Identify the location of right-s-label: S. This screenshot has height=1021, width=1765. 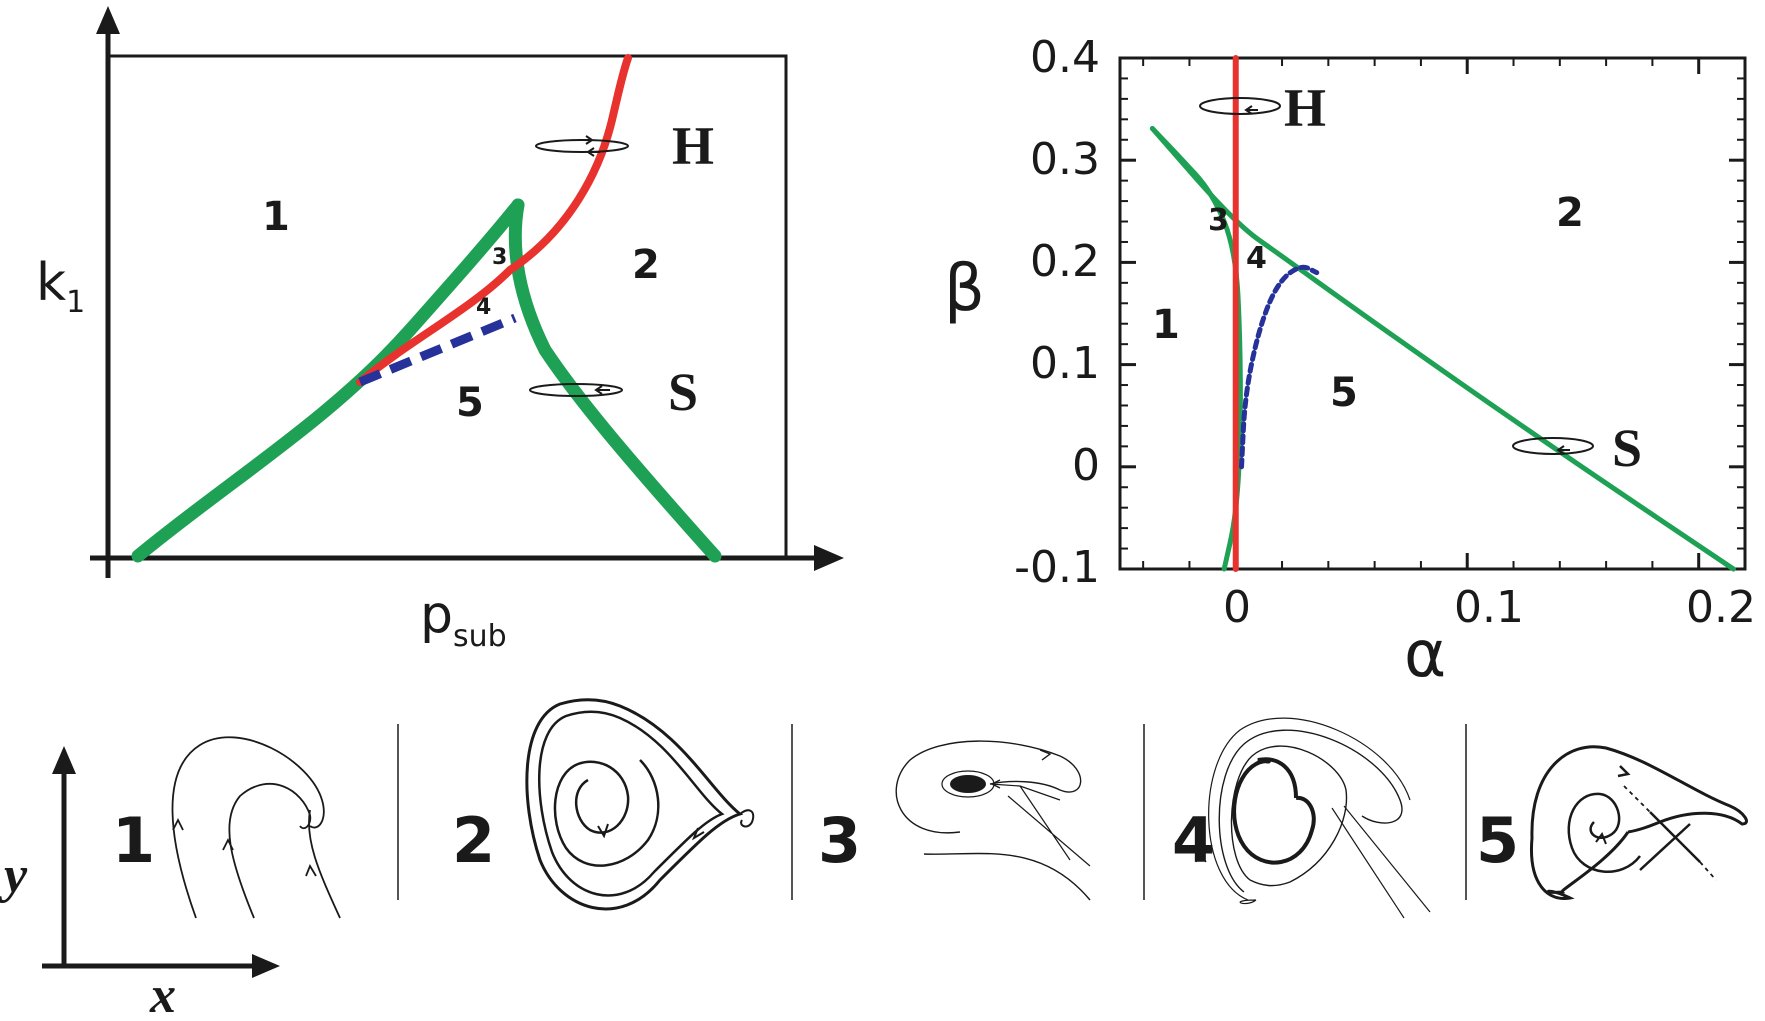
(1627, 448).